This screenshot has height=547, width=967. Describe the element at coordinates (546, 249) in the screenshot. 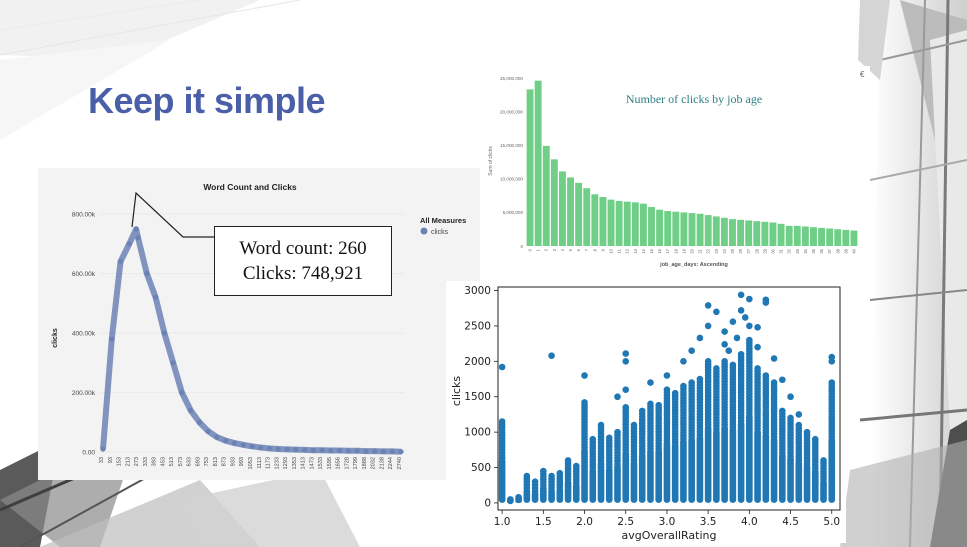

I see `x-tick-label: 2` at that location.